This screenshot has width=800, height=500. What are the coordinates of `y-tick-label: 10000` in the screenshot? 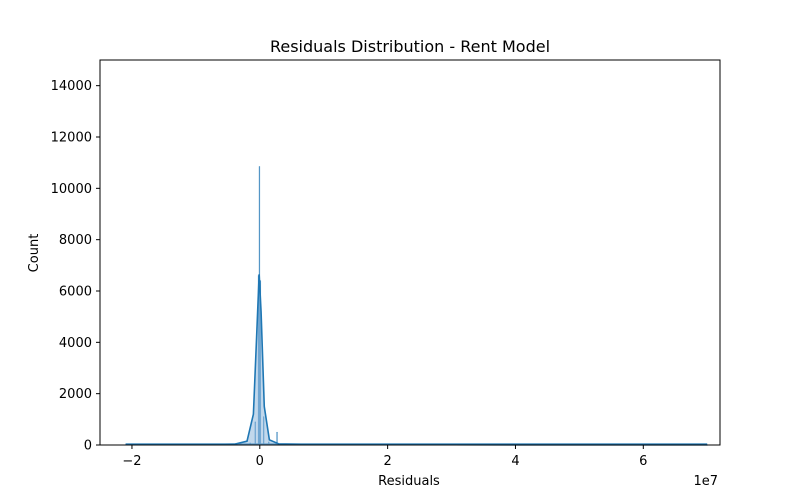 It's located at (71, 189).